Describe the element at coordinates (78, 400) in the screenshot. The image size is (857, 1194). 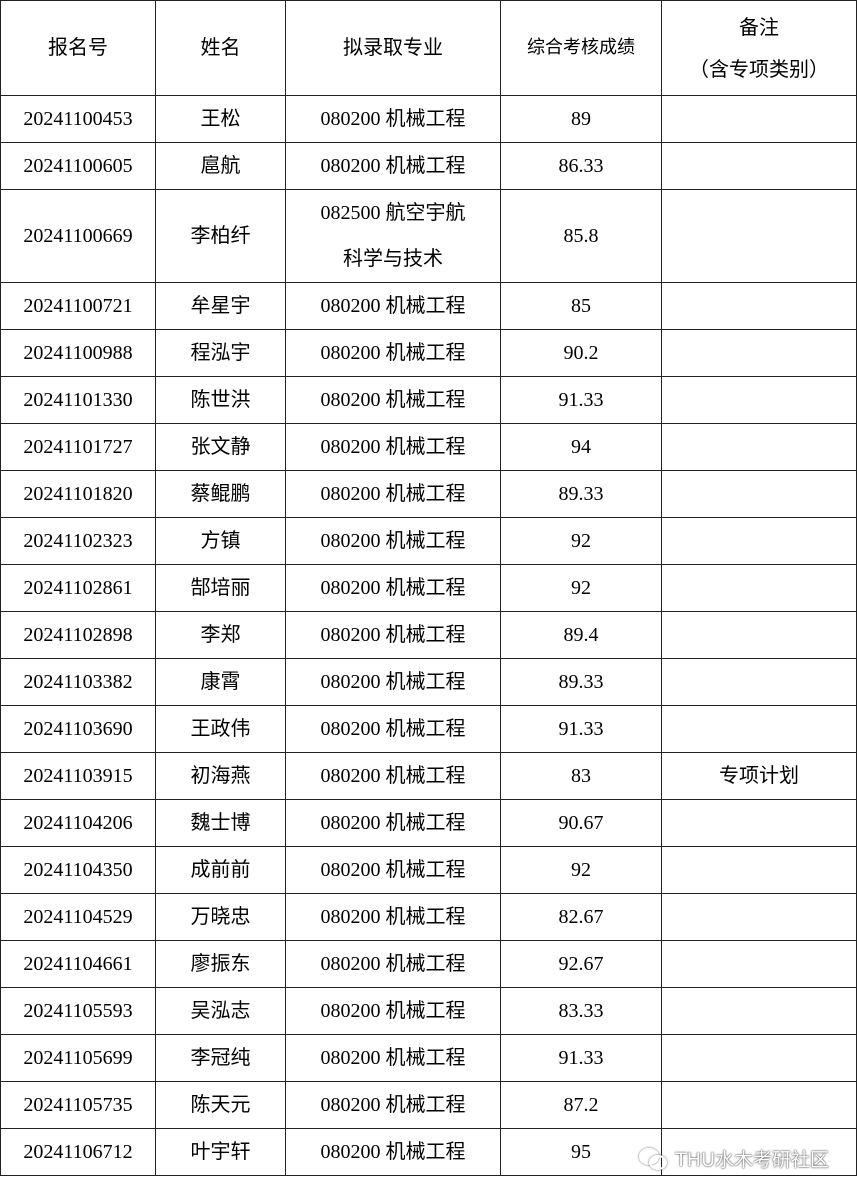
I see `cell-id: 20241101330` at that location.